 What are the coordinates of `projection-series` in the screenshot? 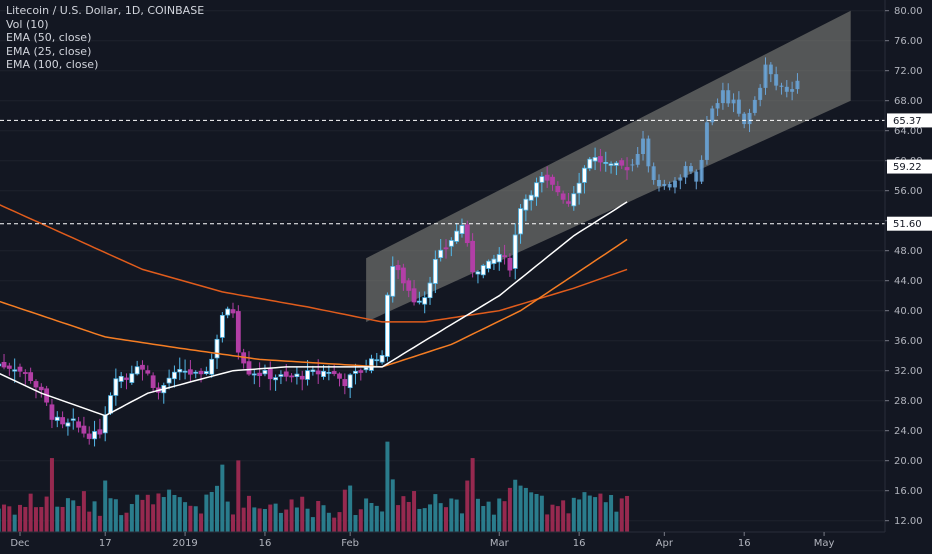 It's located at (715, 125).